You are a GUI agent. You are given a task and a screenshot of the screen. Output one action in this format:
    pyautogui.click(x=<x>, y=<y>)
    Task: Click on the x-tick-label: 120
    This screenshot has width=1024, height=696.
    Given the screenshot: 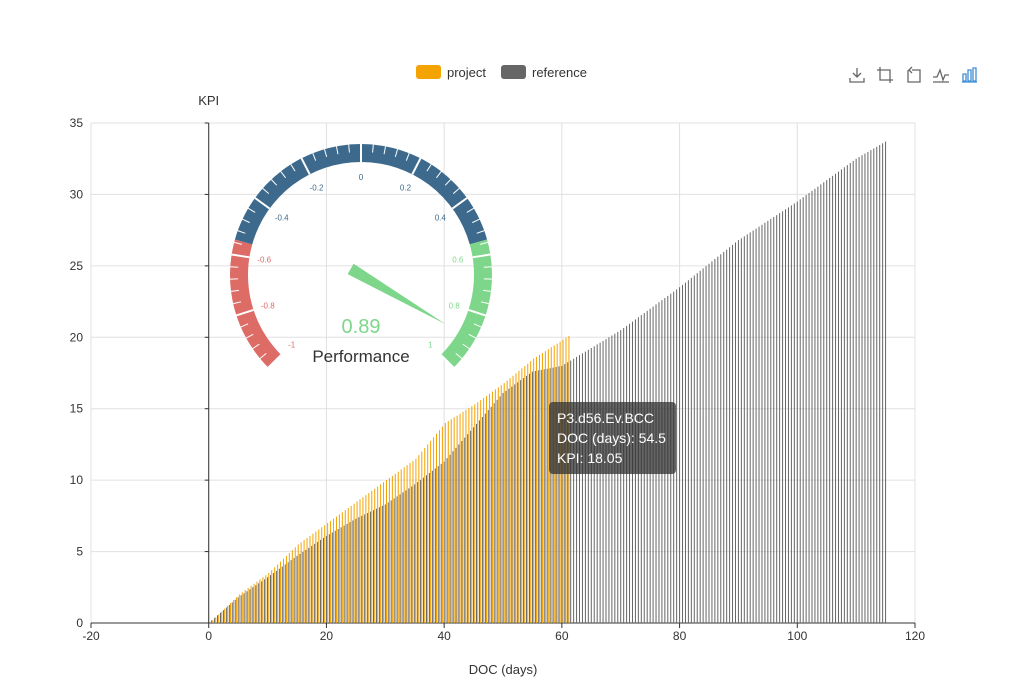 What is the action you would take?
    pyautogui.click(x=915, y=636)
    